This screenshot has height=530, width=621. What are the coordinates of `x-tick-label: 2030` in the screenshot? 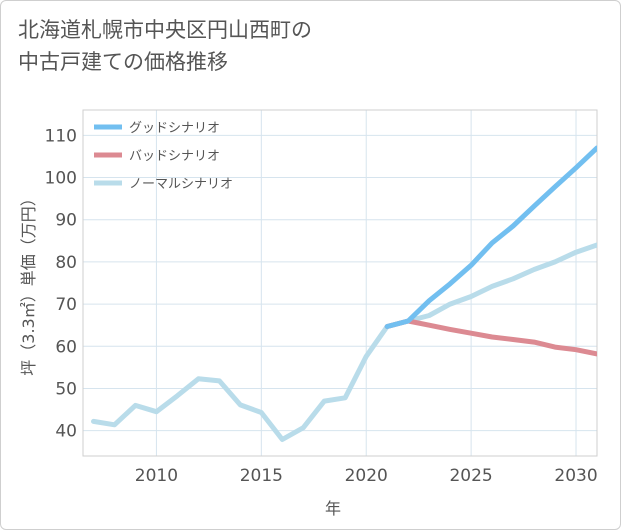 It's located at (575, 476).